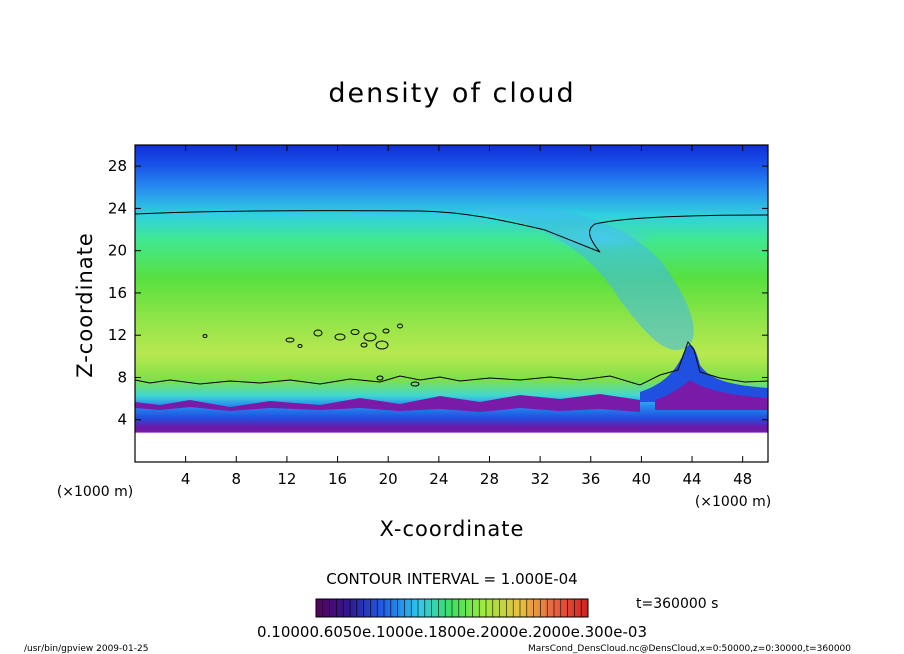  I want to click on x-tick-label: 16, so click(337, 479).